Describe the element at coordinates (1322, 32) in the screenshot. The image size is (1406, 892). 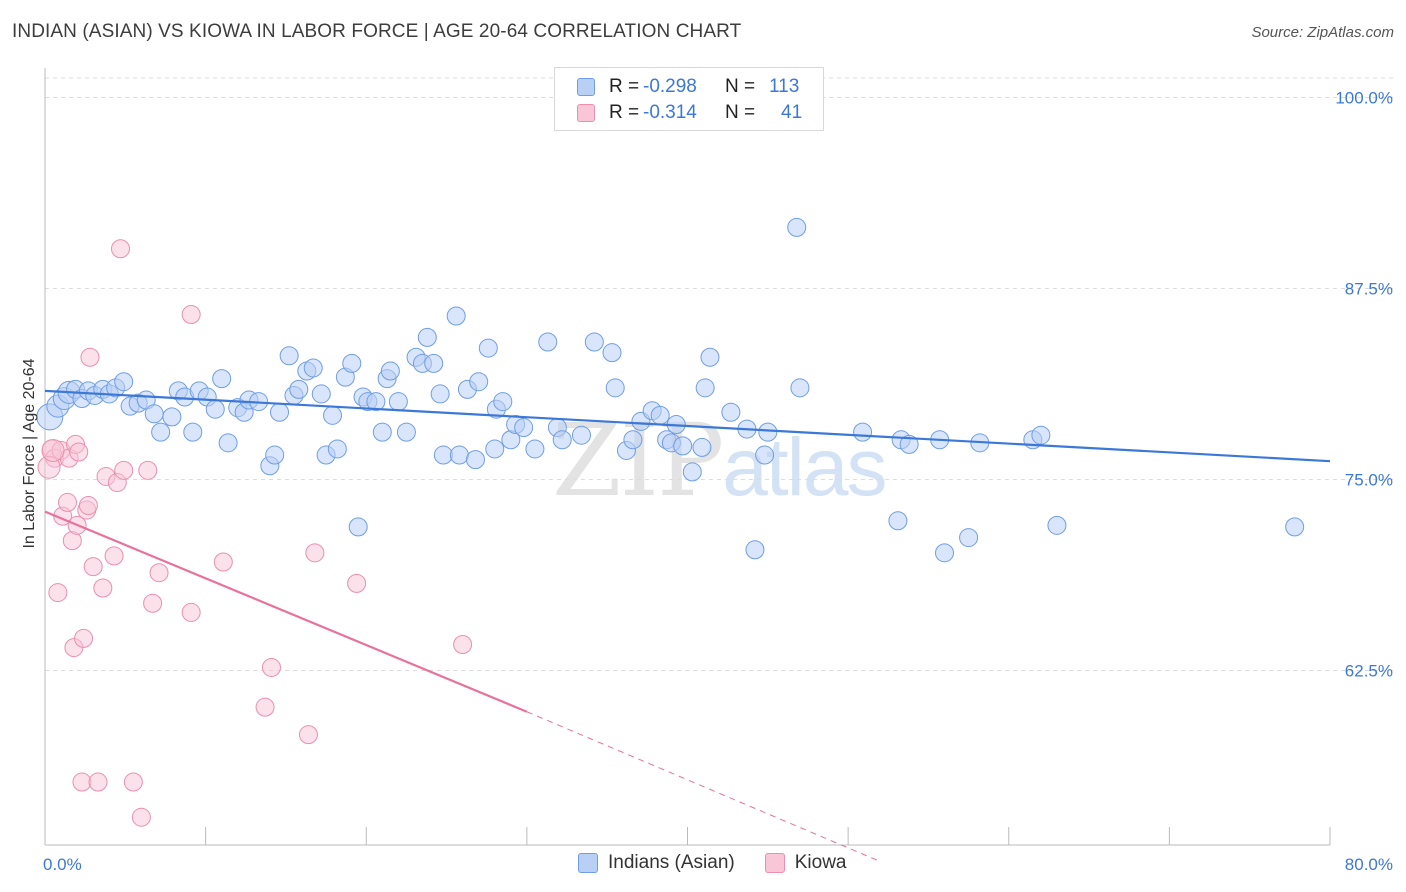
I see `source-label: Source: ZipAtlas.com` at that location.